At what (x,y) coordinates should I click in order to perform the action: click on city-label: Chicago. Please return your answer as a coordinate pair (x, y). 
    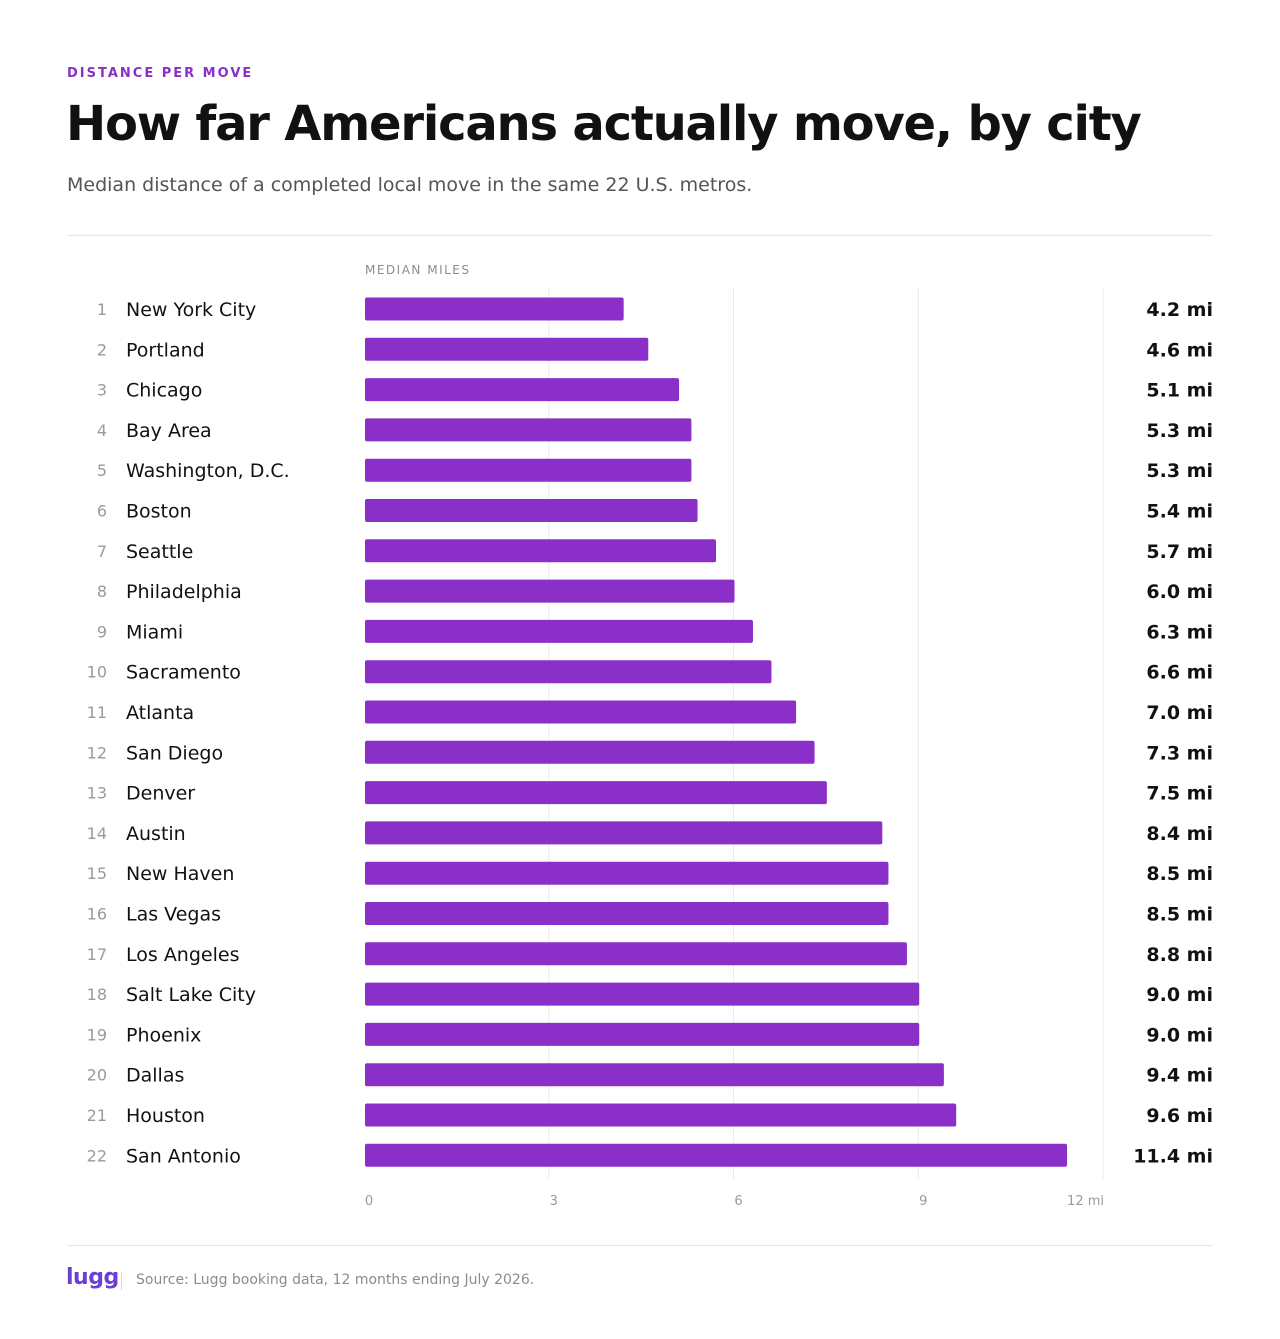
    Looking at the image, I should click on (164, 391).